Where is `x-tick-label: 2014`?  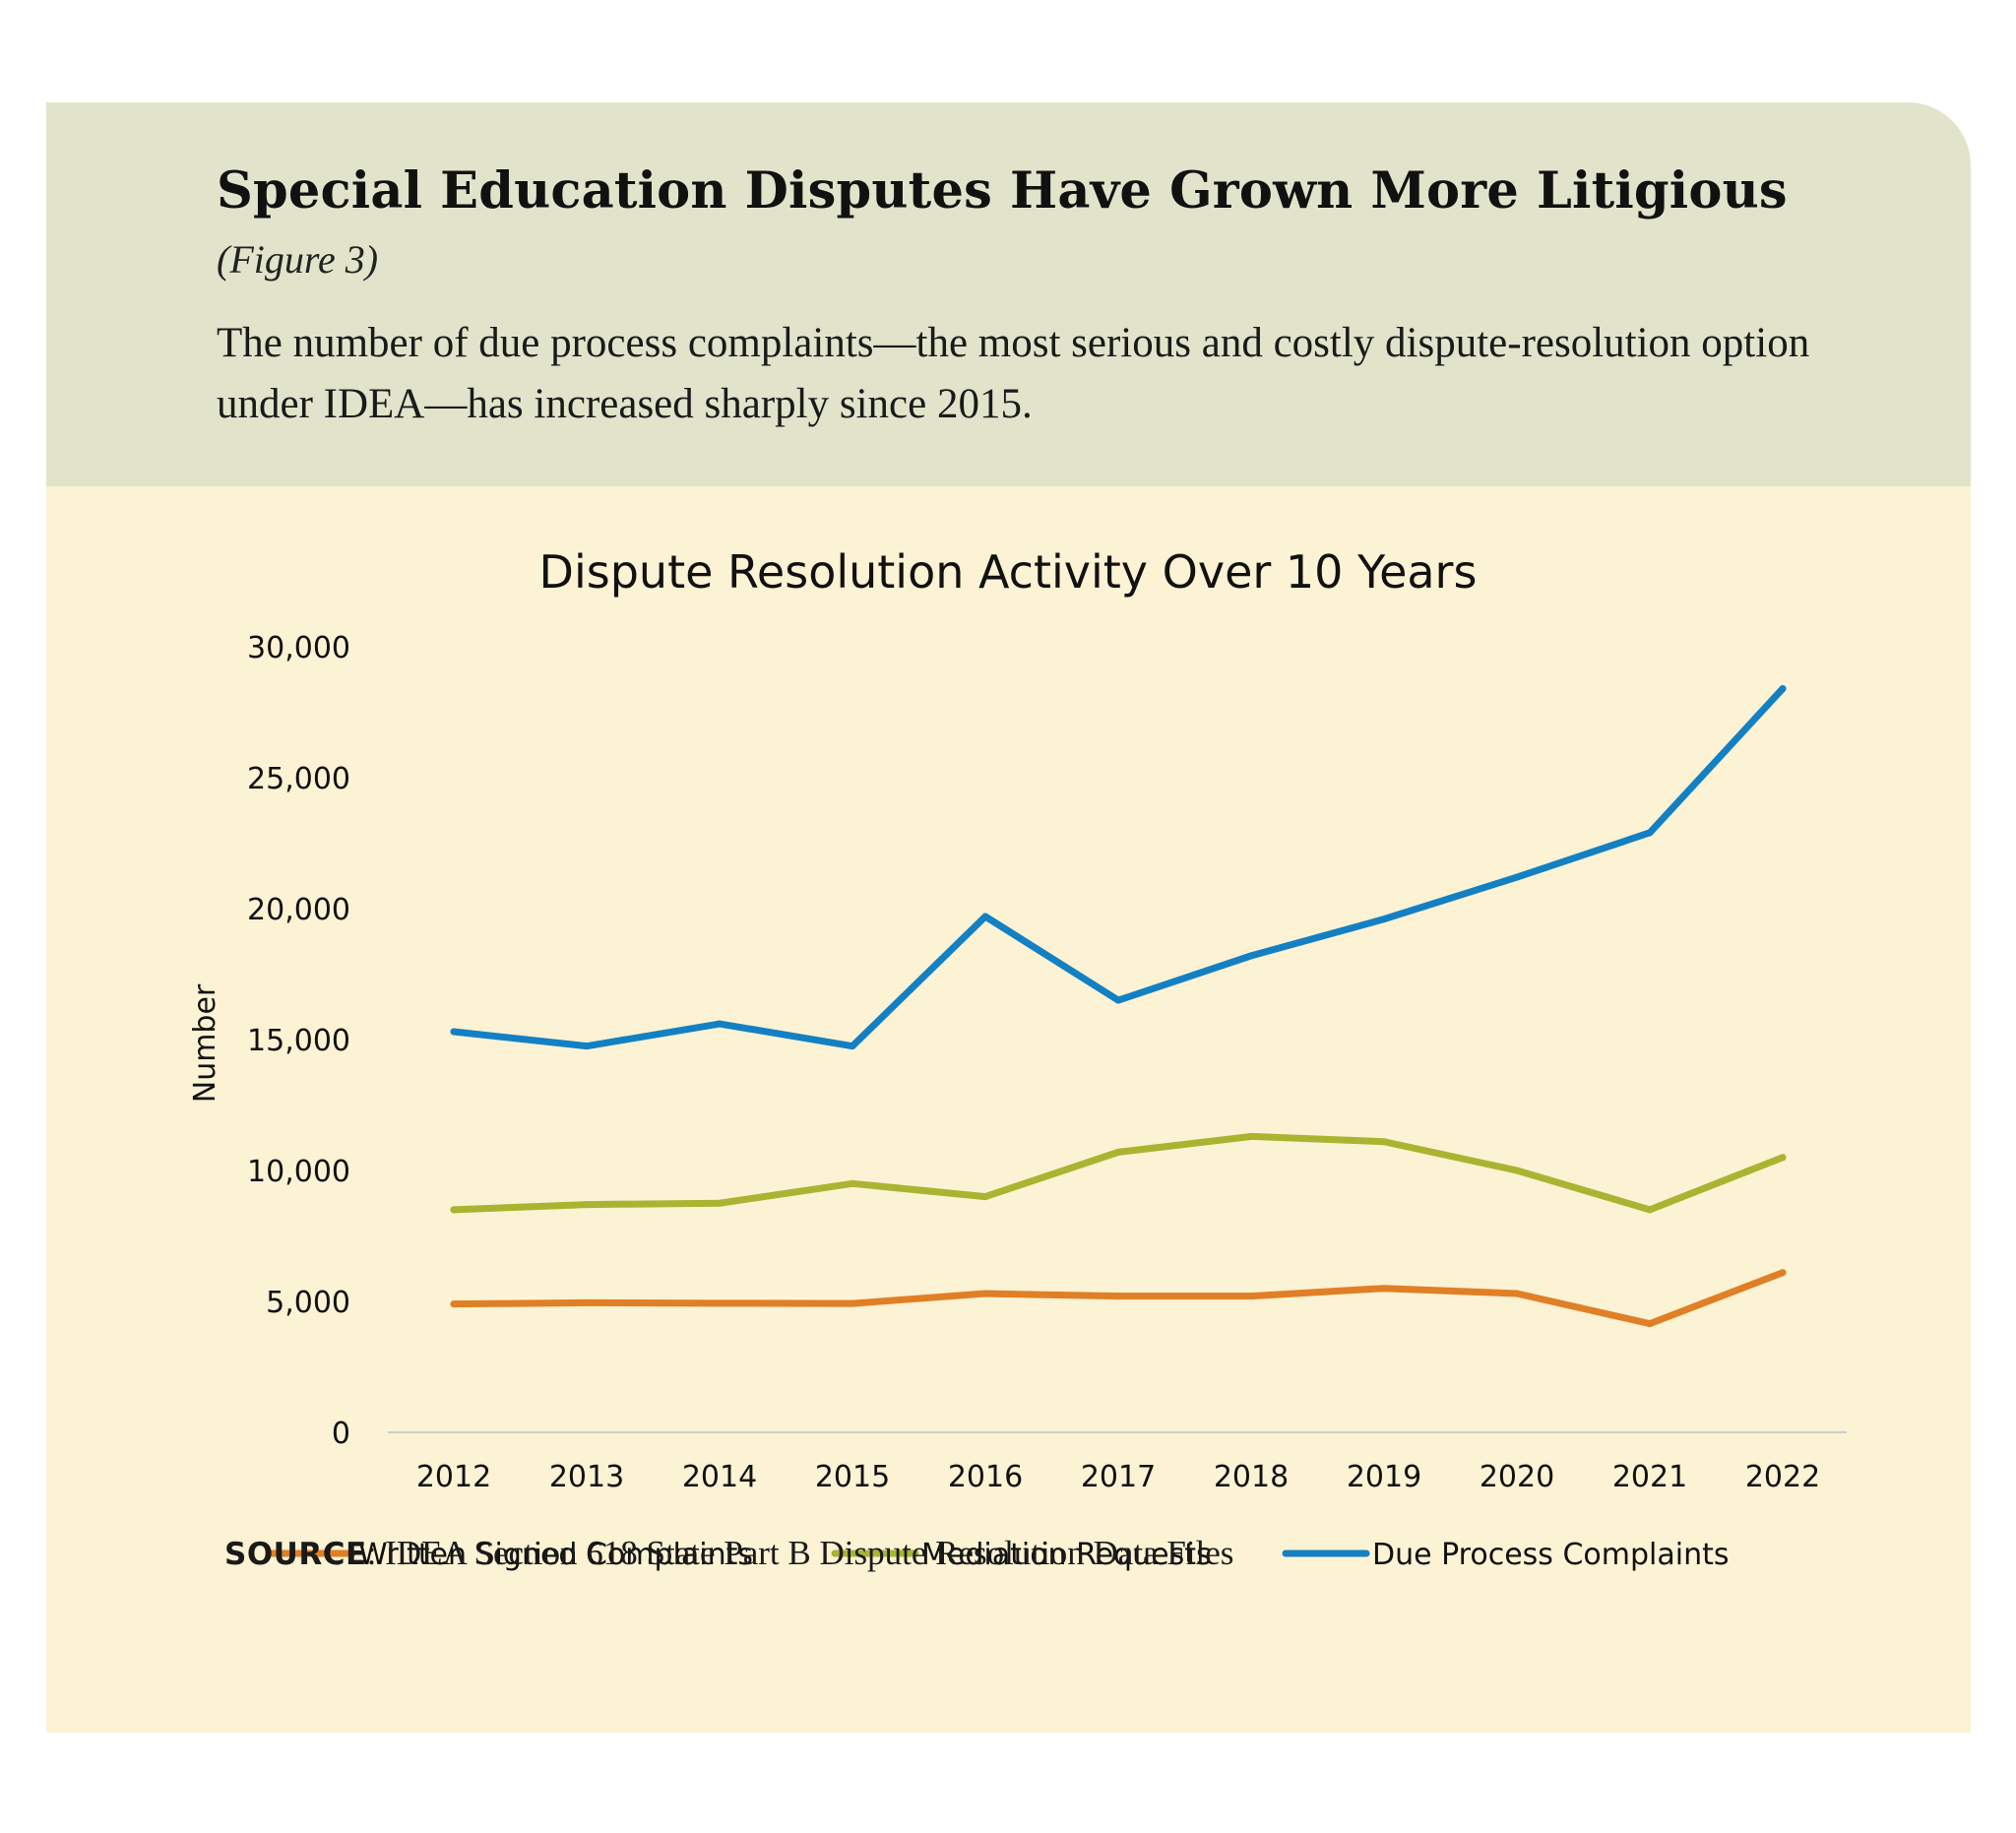
x-tick-label: 2014 is located at coordinates (719, 1477).